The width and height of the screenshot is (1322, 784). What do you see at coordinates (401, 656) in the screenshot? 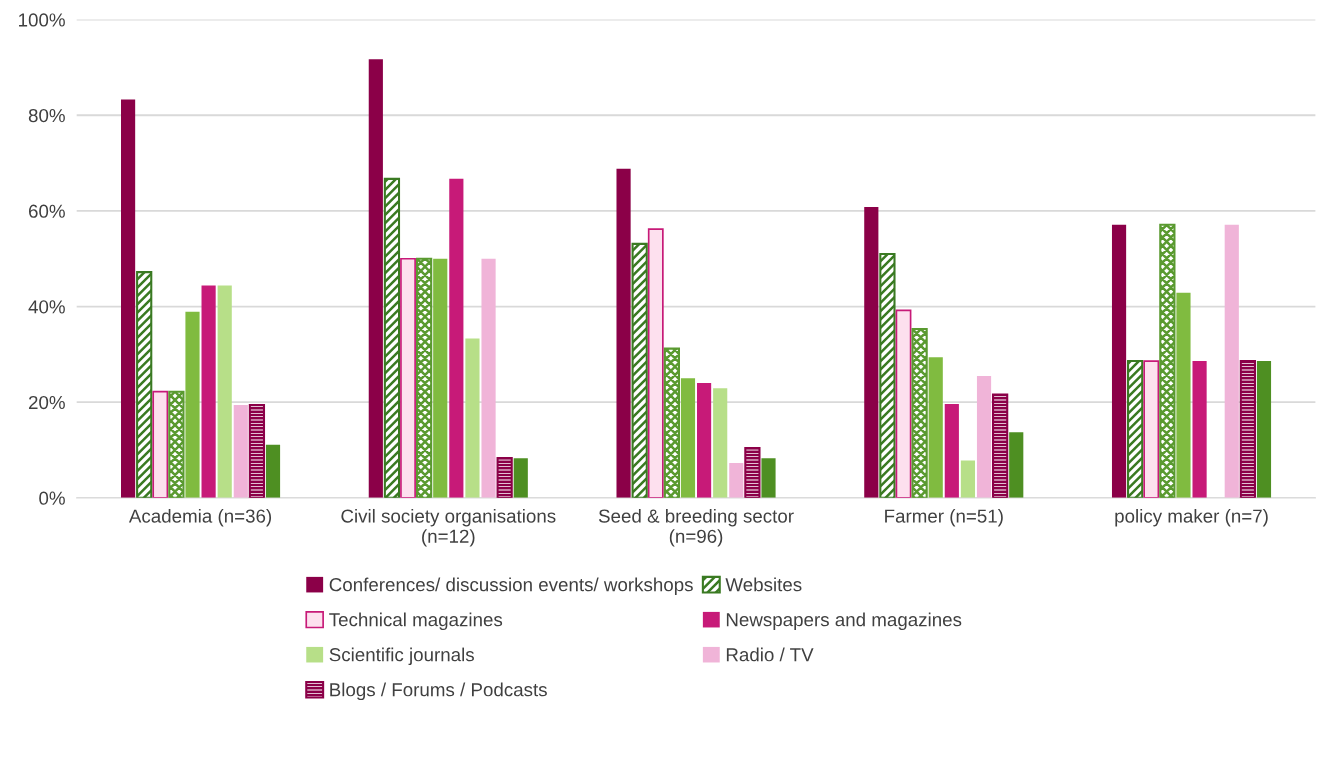
I see `legend-label: Scientific journals` at bounding box center [401, 656].